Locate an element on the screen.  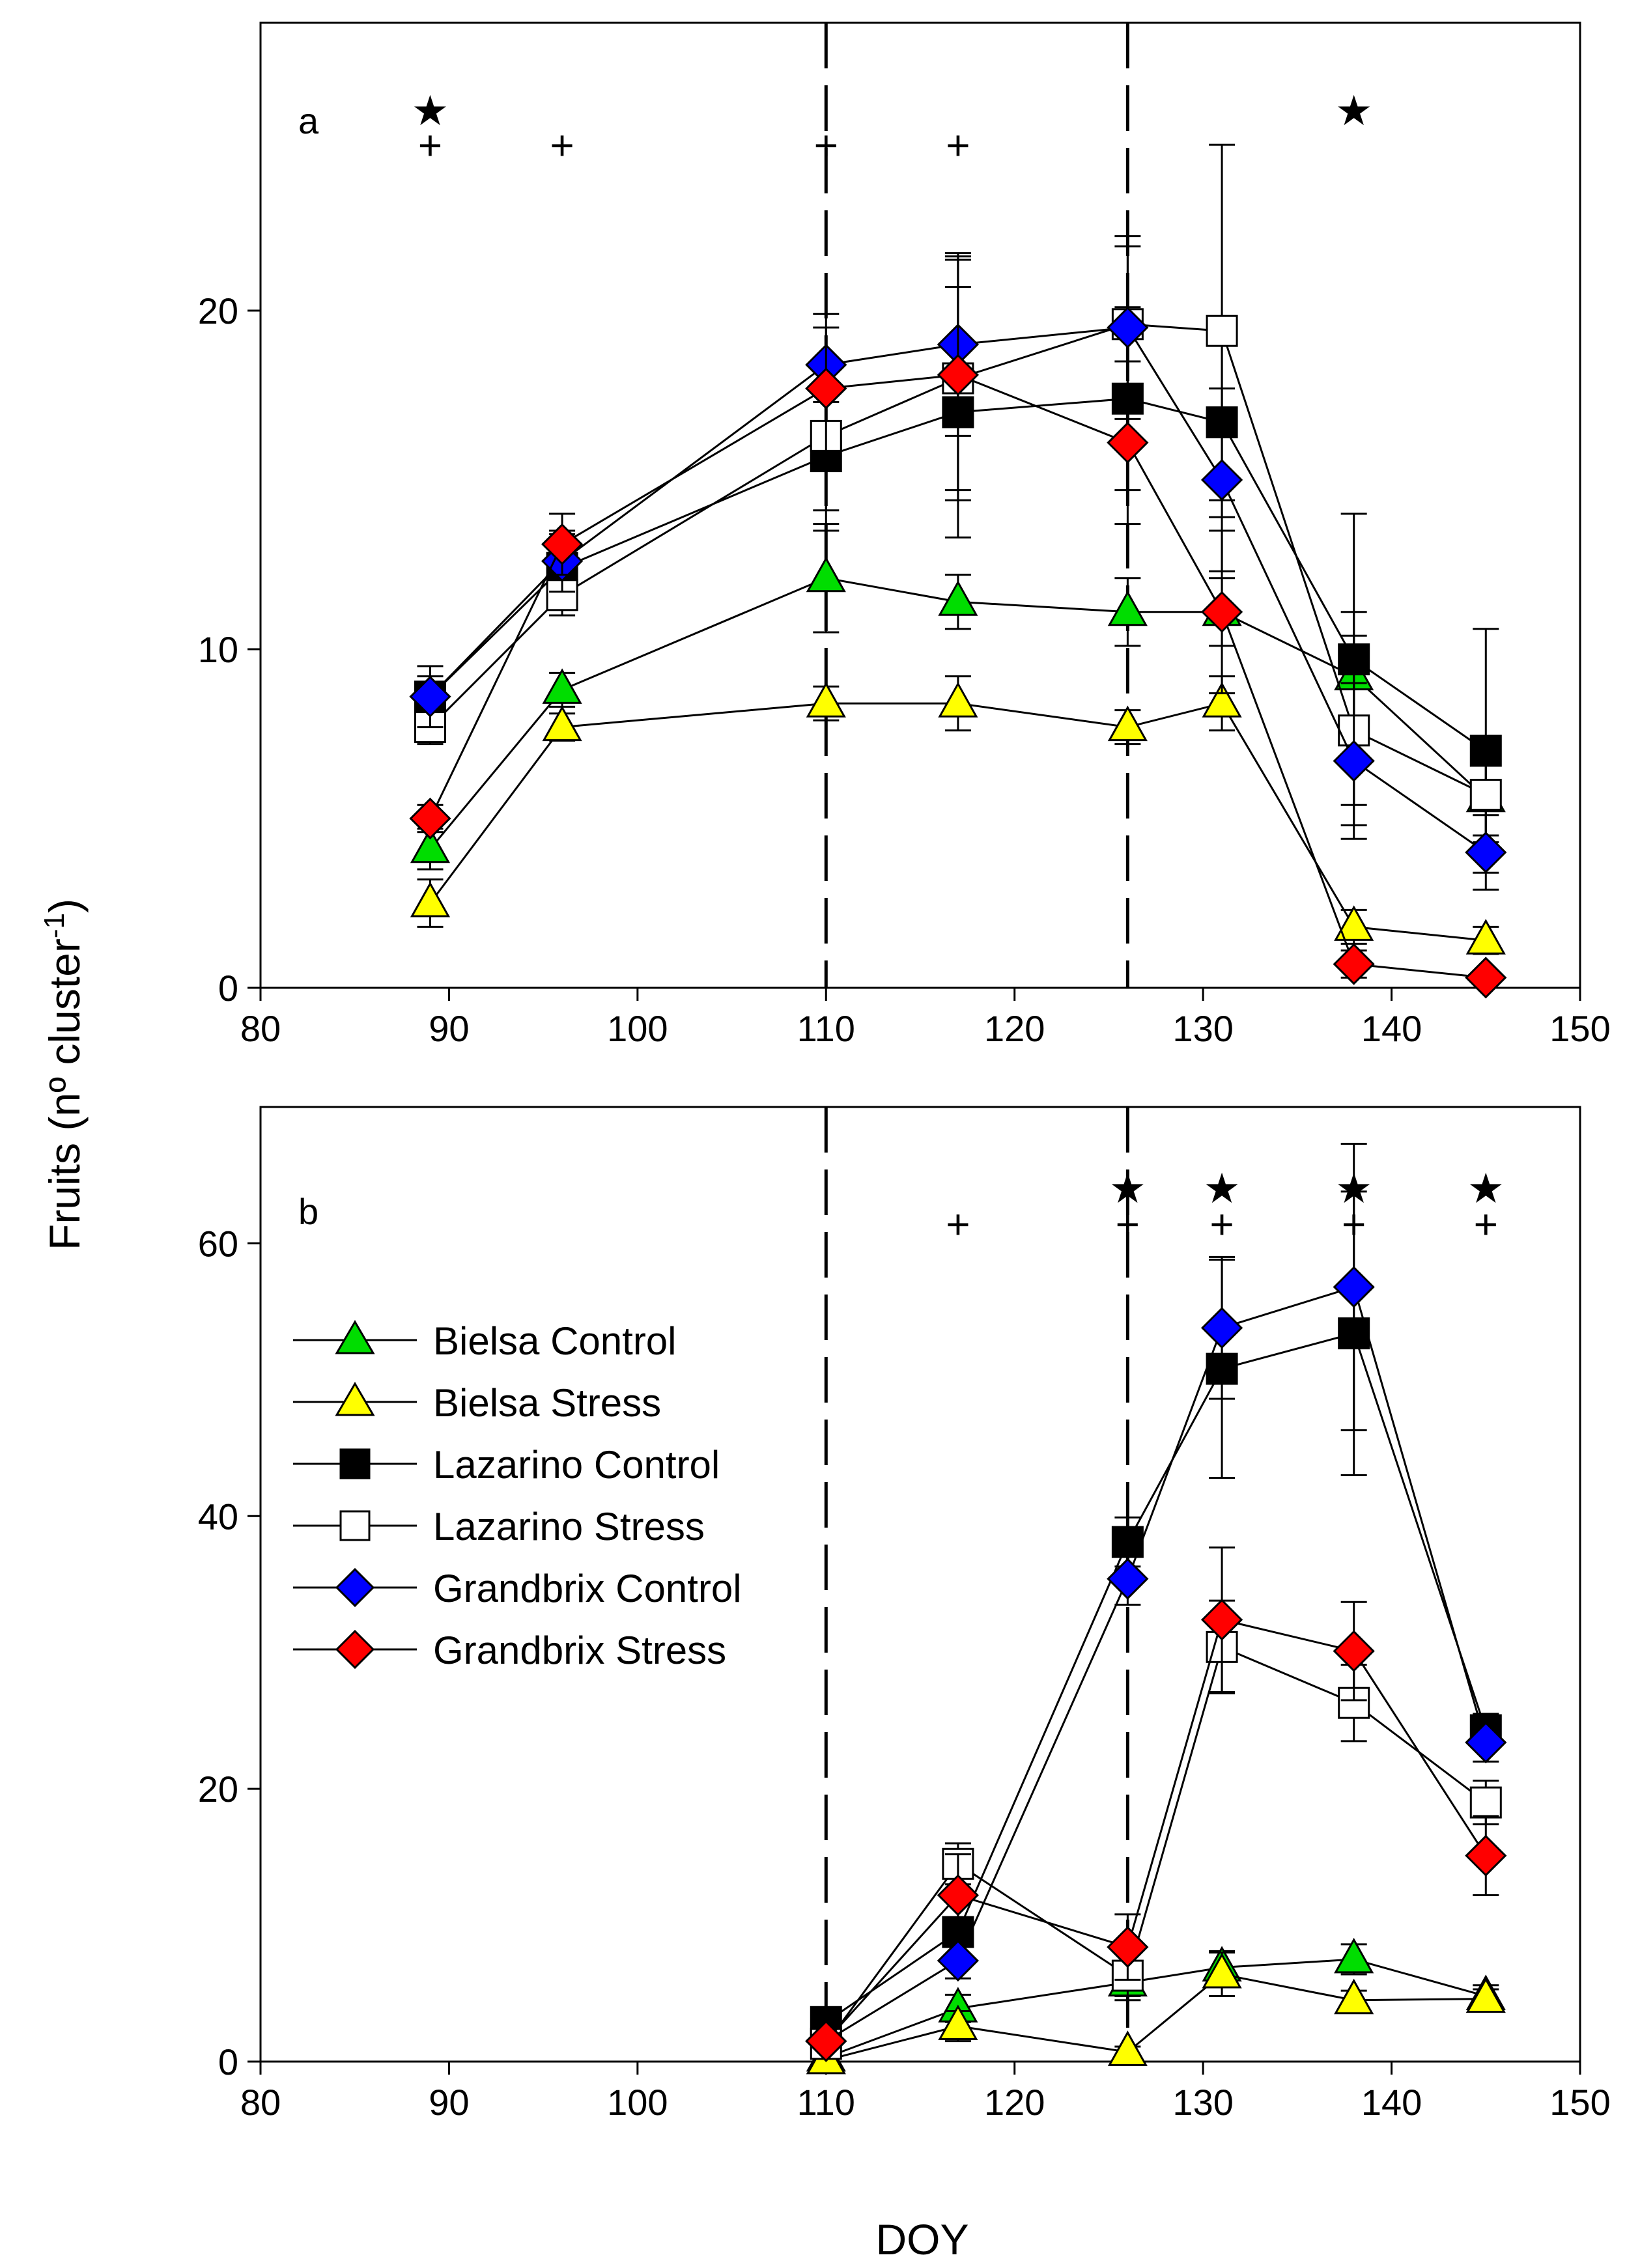
legend-label: Grandbrix Stress is located at coordinates (579, 1651).